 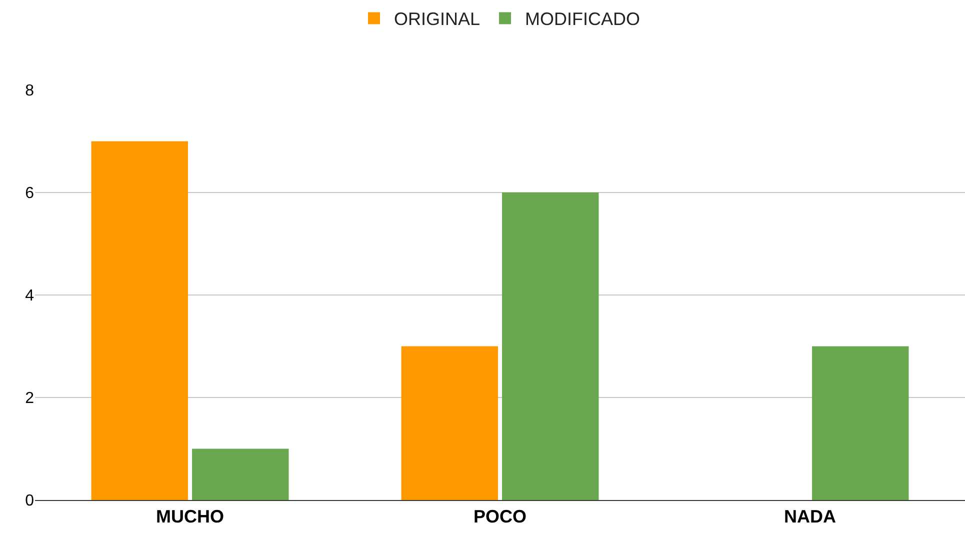 What do you see at coordinates (29, 193) in the screenshot?
I see `y-tick-label: 6` at bounding box center [29, 193].